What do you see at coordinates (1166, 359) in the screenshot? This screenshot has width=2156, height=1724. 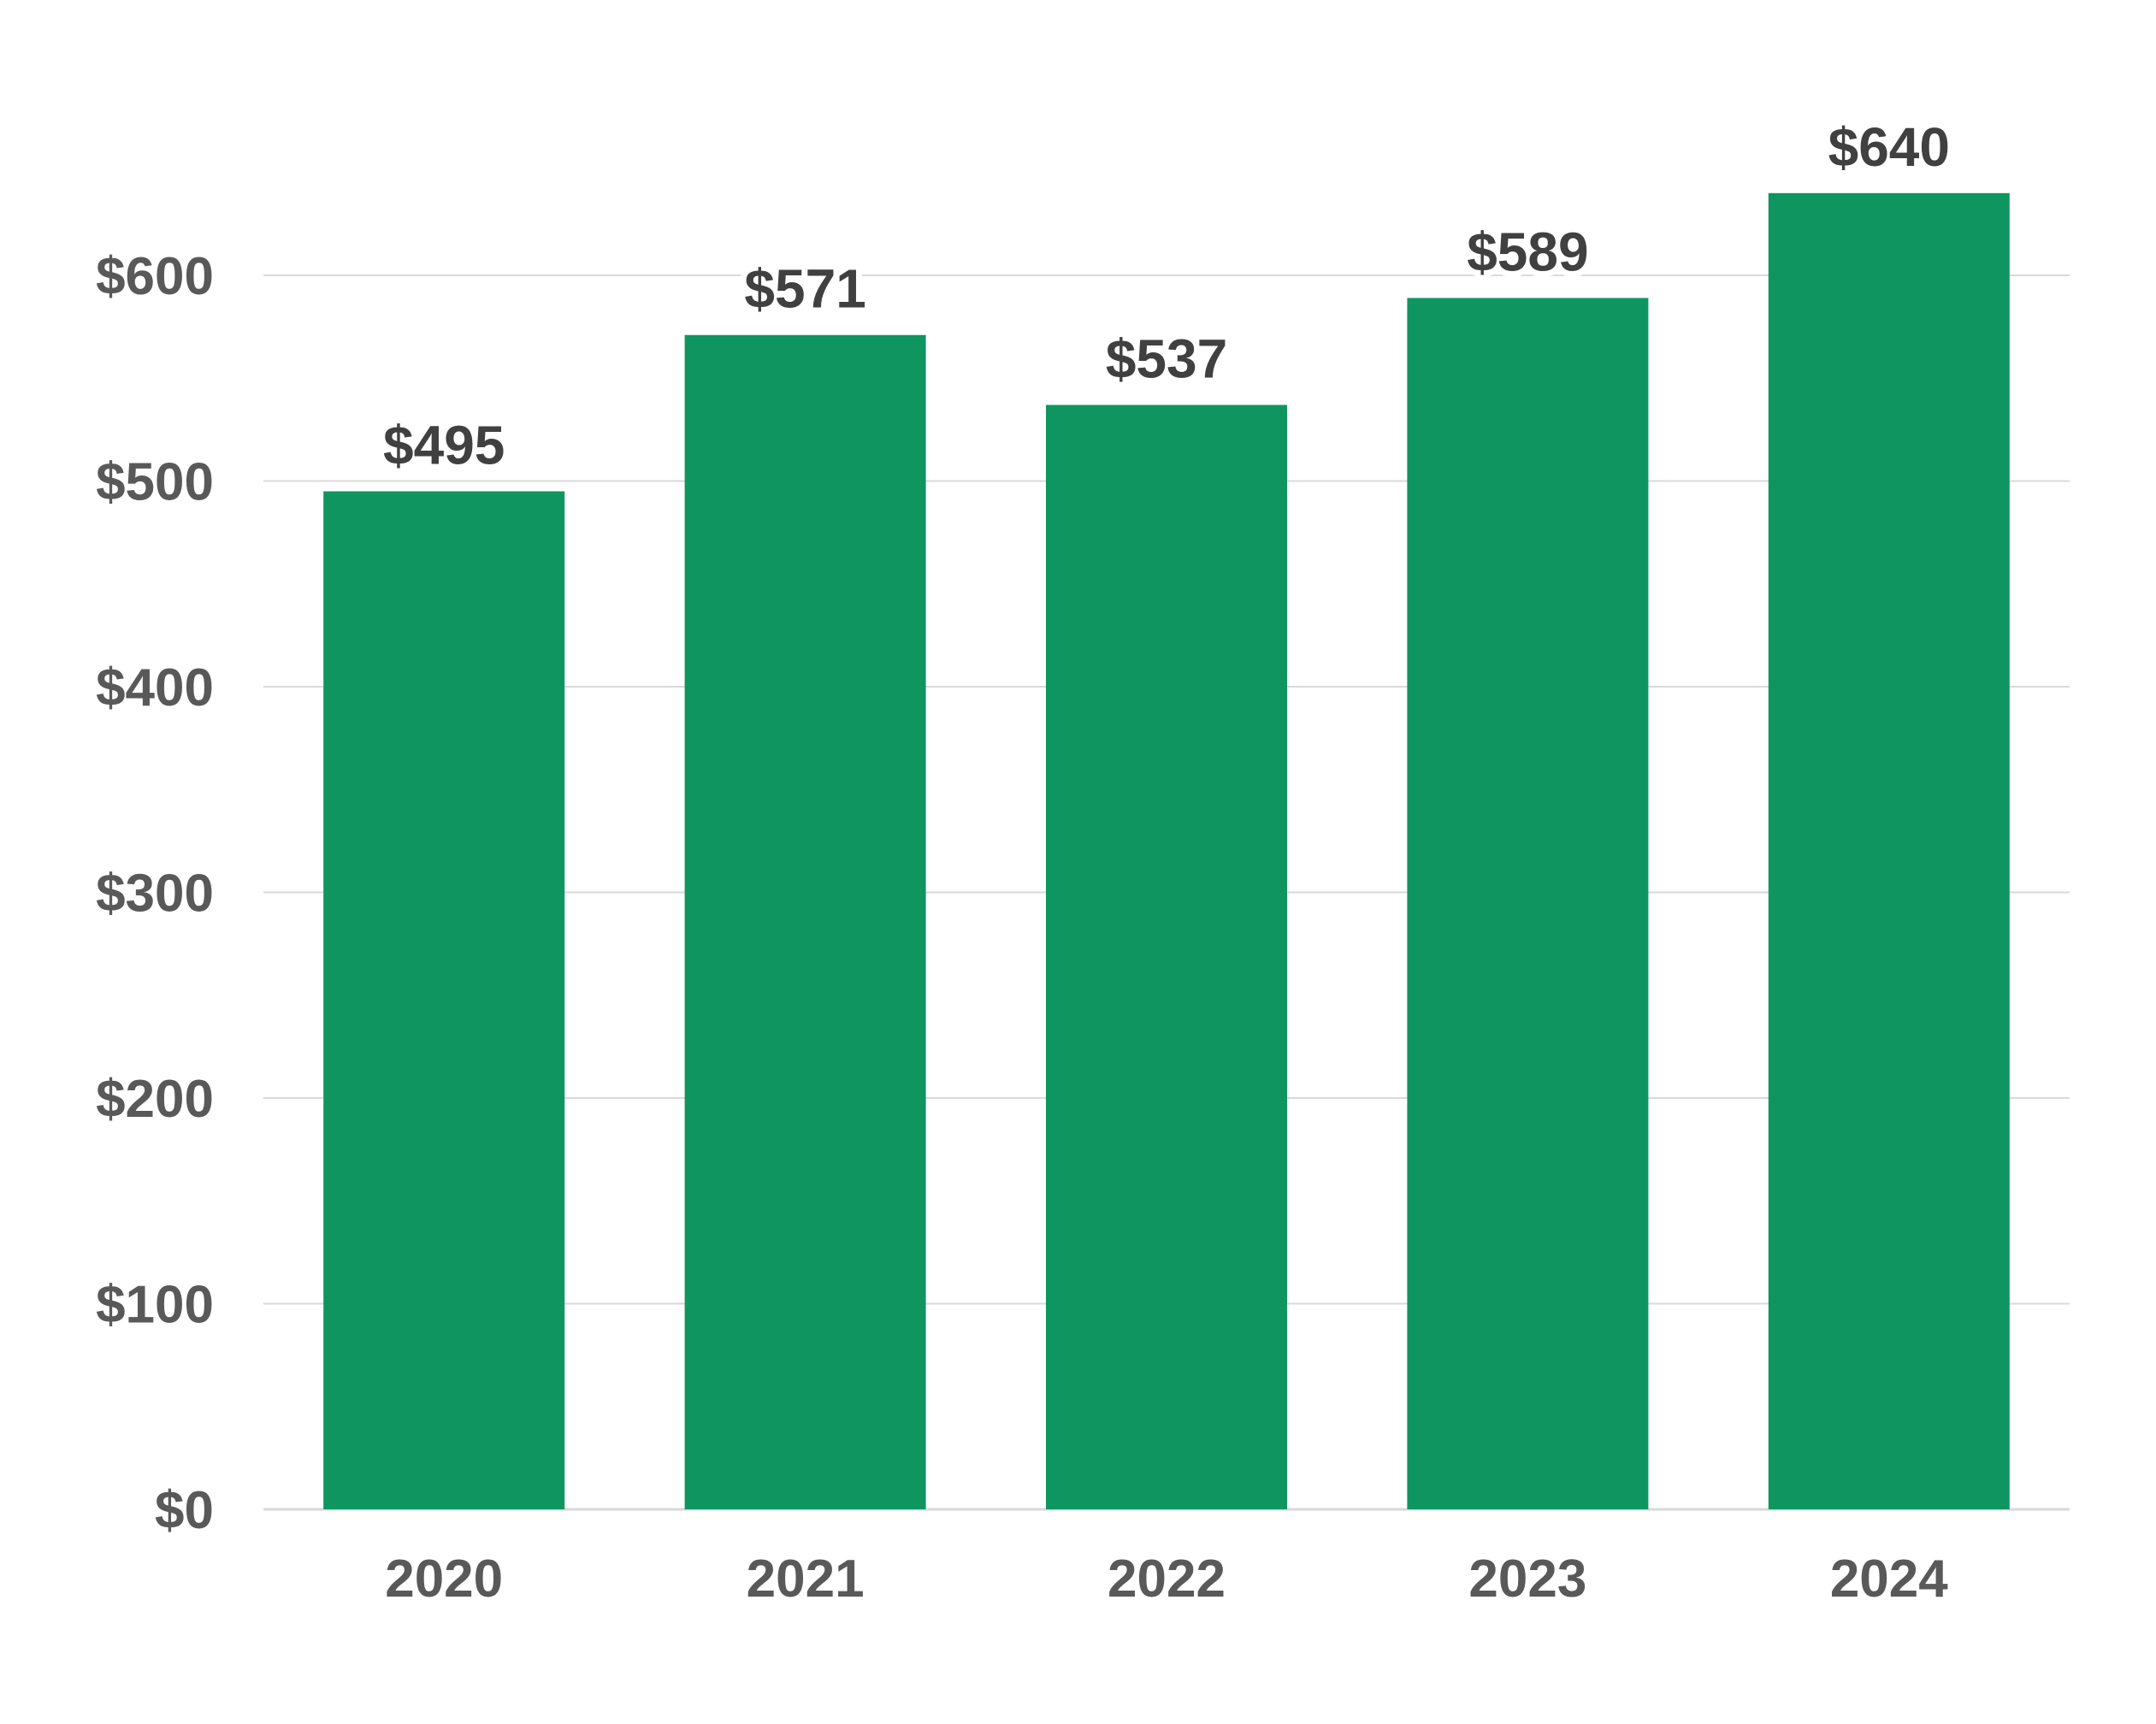 I see `bar-value-label: $537` at bounding box center [1166, 359].